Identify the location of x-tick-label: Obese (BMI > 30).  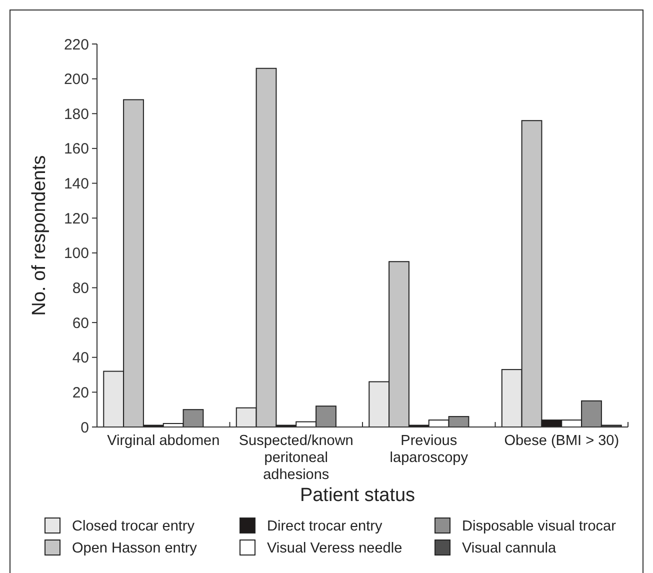
(562, 441).